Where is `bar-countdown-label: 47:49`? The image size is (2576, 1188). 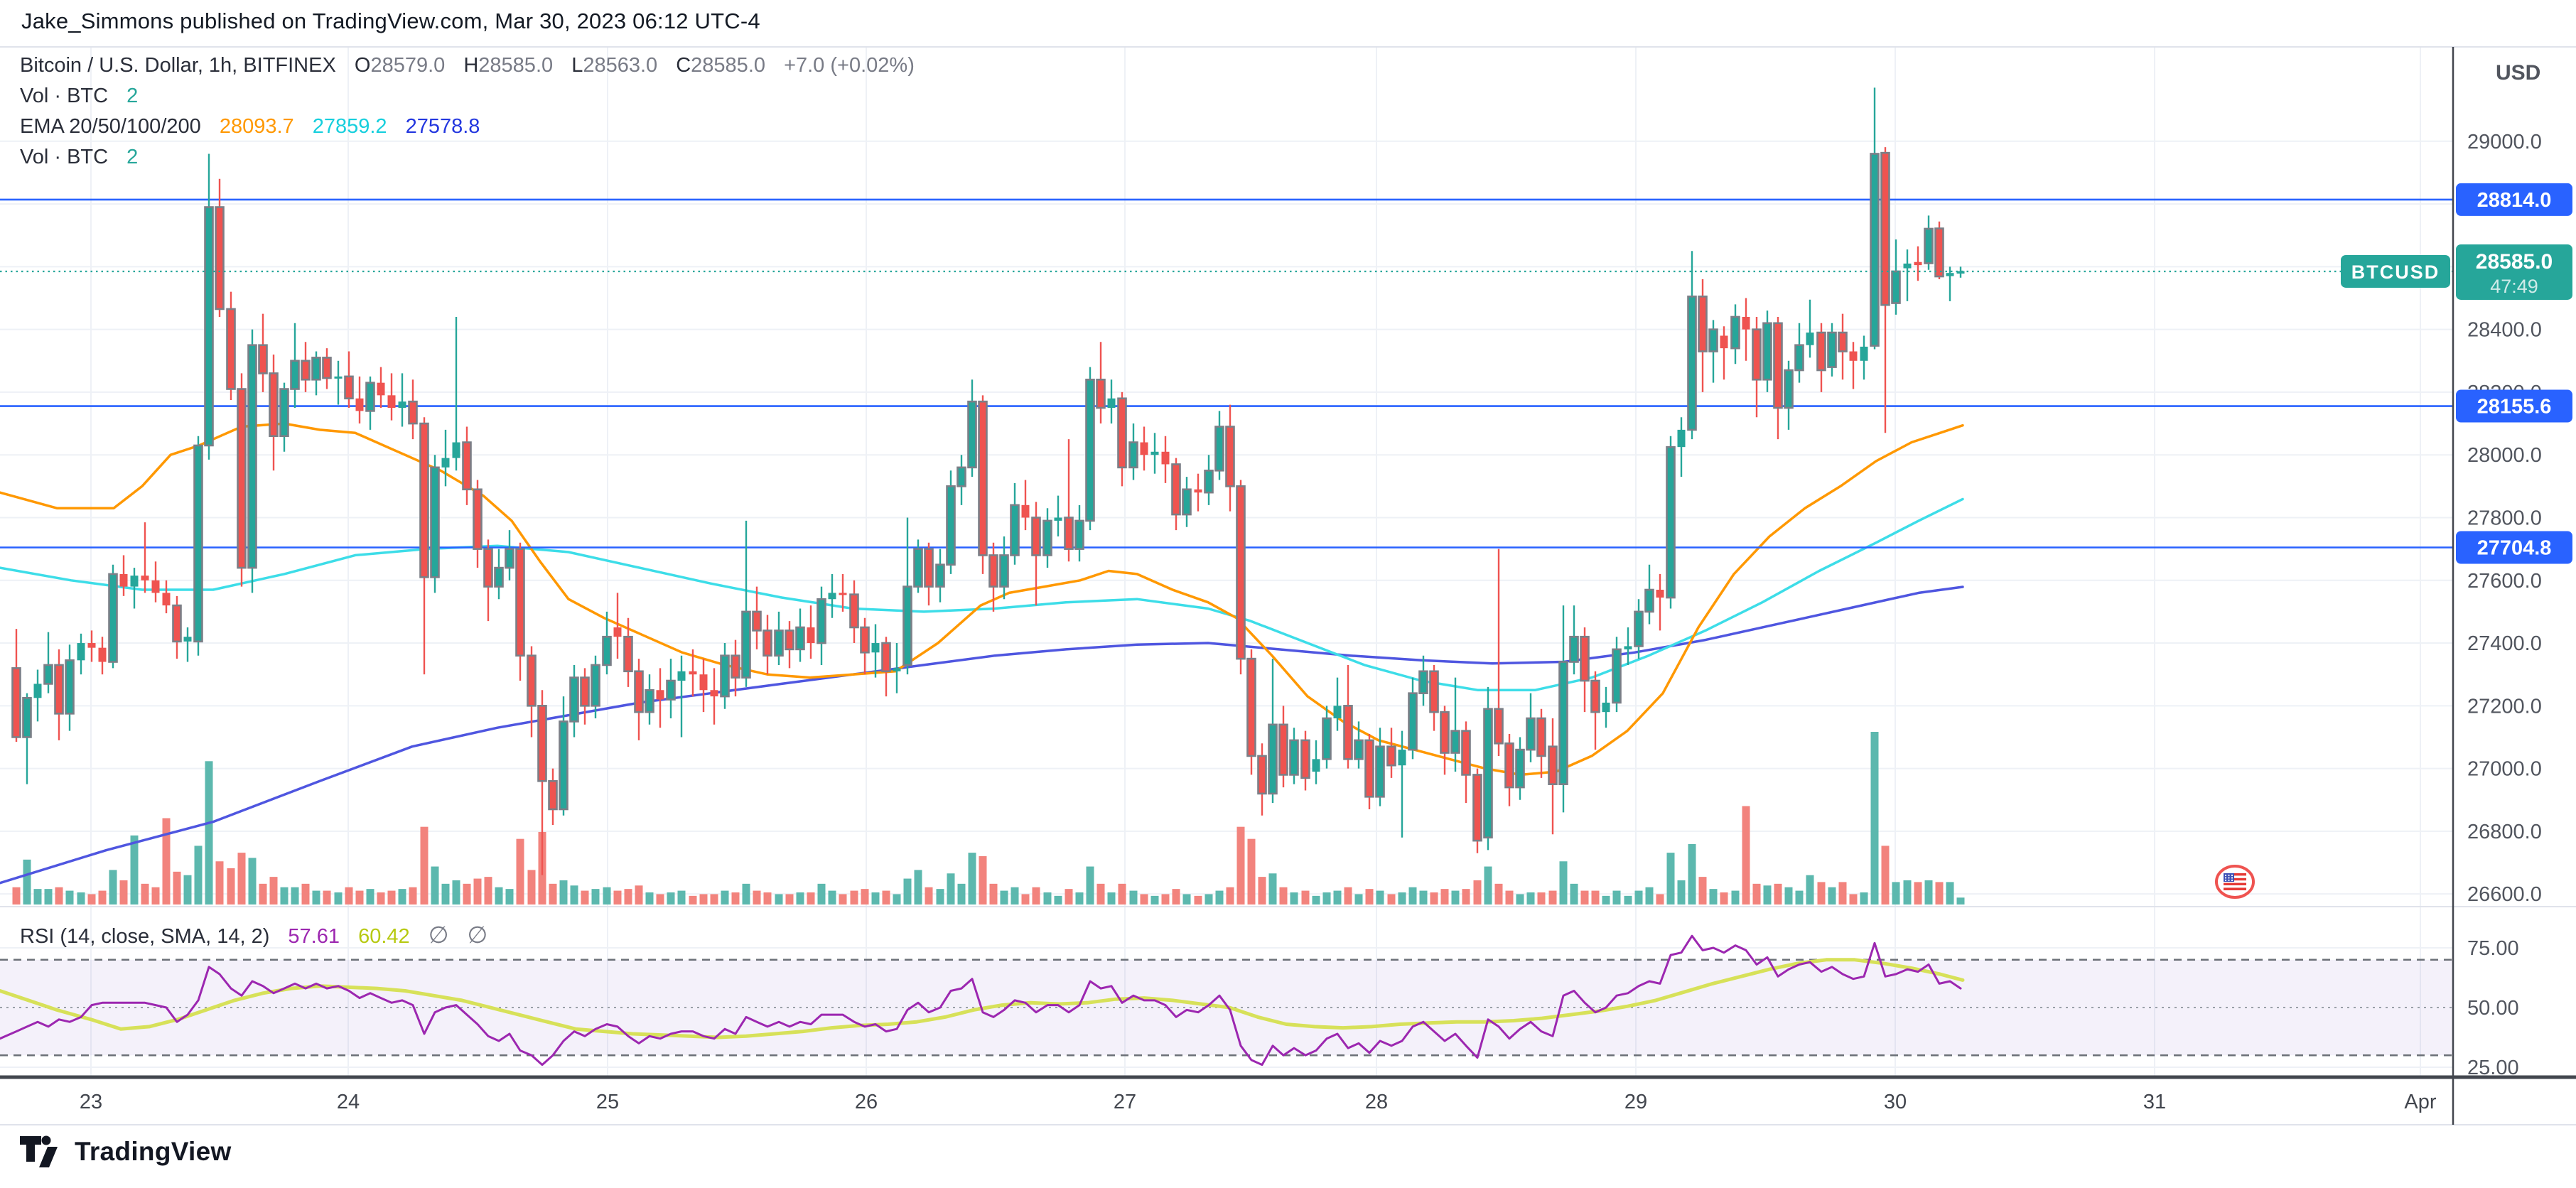 bar-countdown-label: 47:49 is located at coordinates (2514, 286).